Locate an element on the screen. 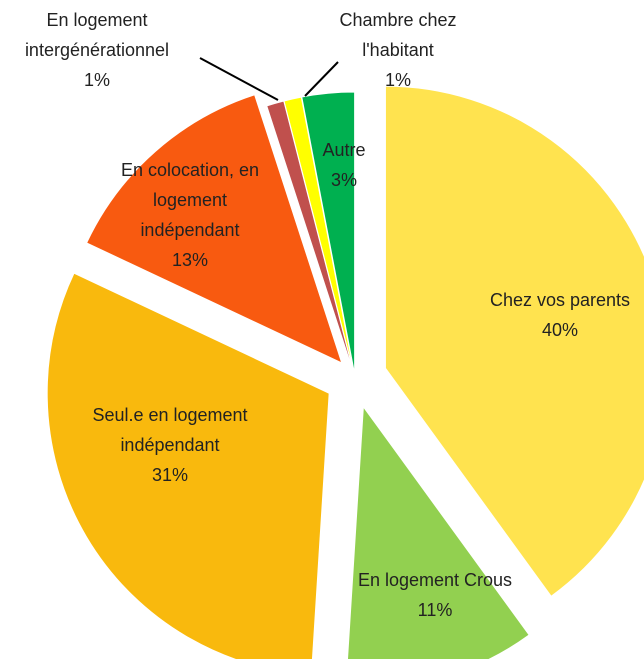 The height and width of the screenshot is (659, 644). slice-label: En logement Crous 11% is located at coordinates (435, 595).